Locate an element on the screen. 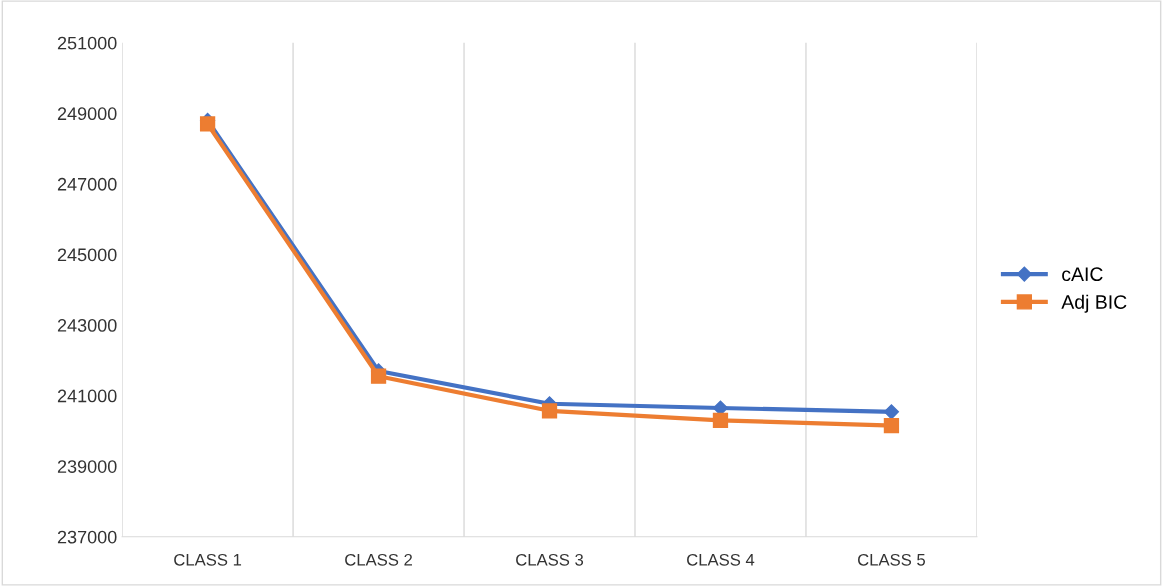 The height and width of the screenshot is (586, 1163). y-tick-label: 237000 is located at coordinates (87, 537).